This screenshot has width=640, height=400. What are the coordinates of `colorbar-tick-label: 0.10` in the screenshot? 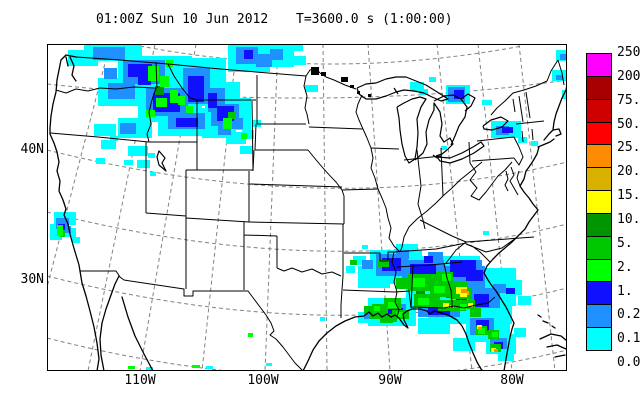 It's located at (628, 339).